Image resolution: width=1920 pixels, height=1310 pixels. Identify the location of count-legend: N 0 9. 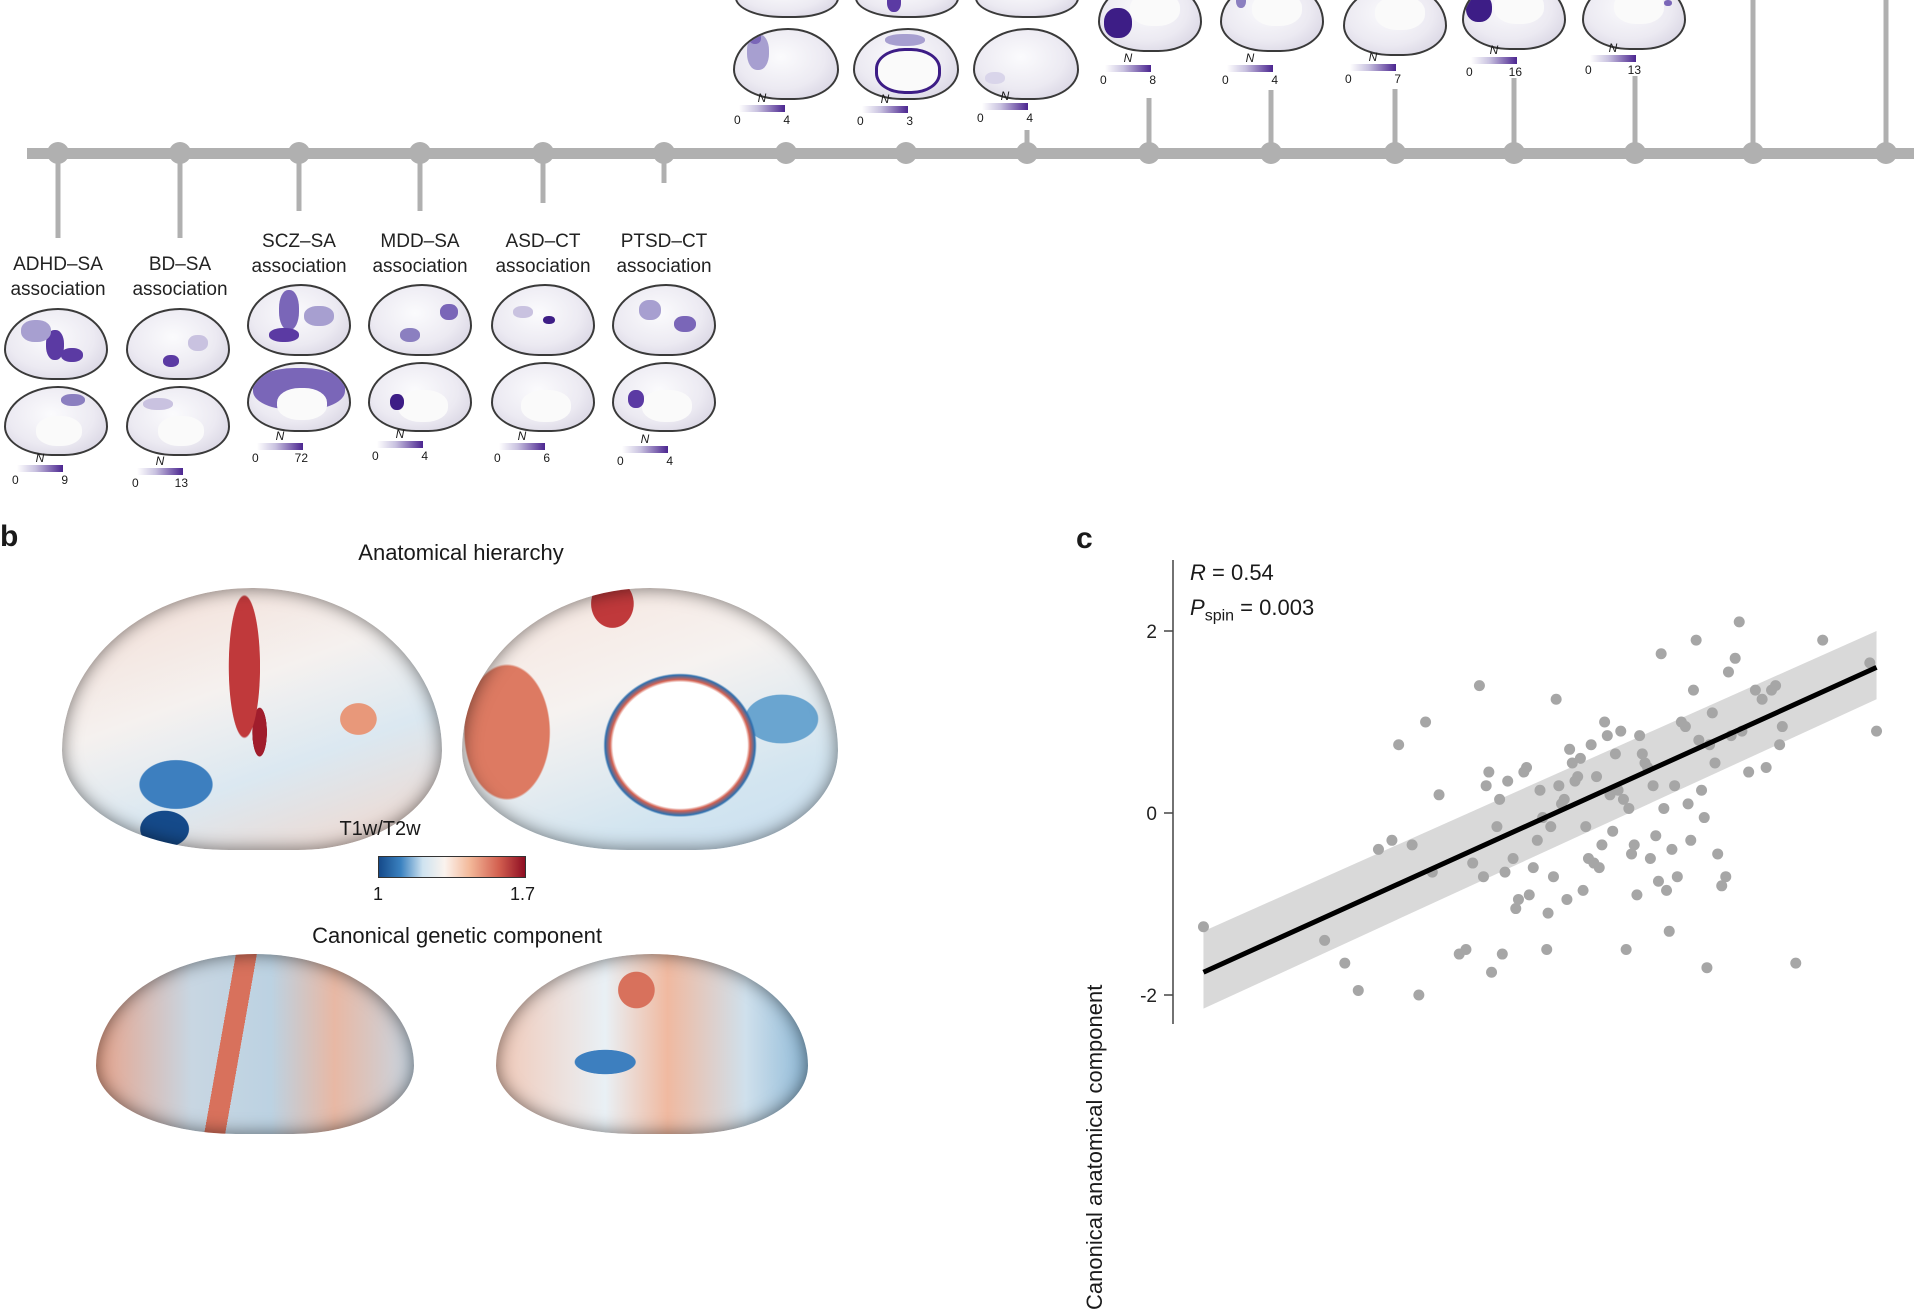
(40, 469).